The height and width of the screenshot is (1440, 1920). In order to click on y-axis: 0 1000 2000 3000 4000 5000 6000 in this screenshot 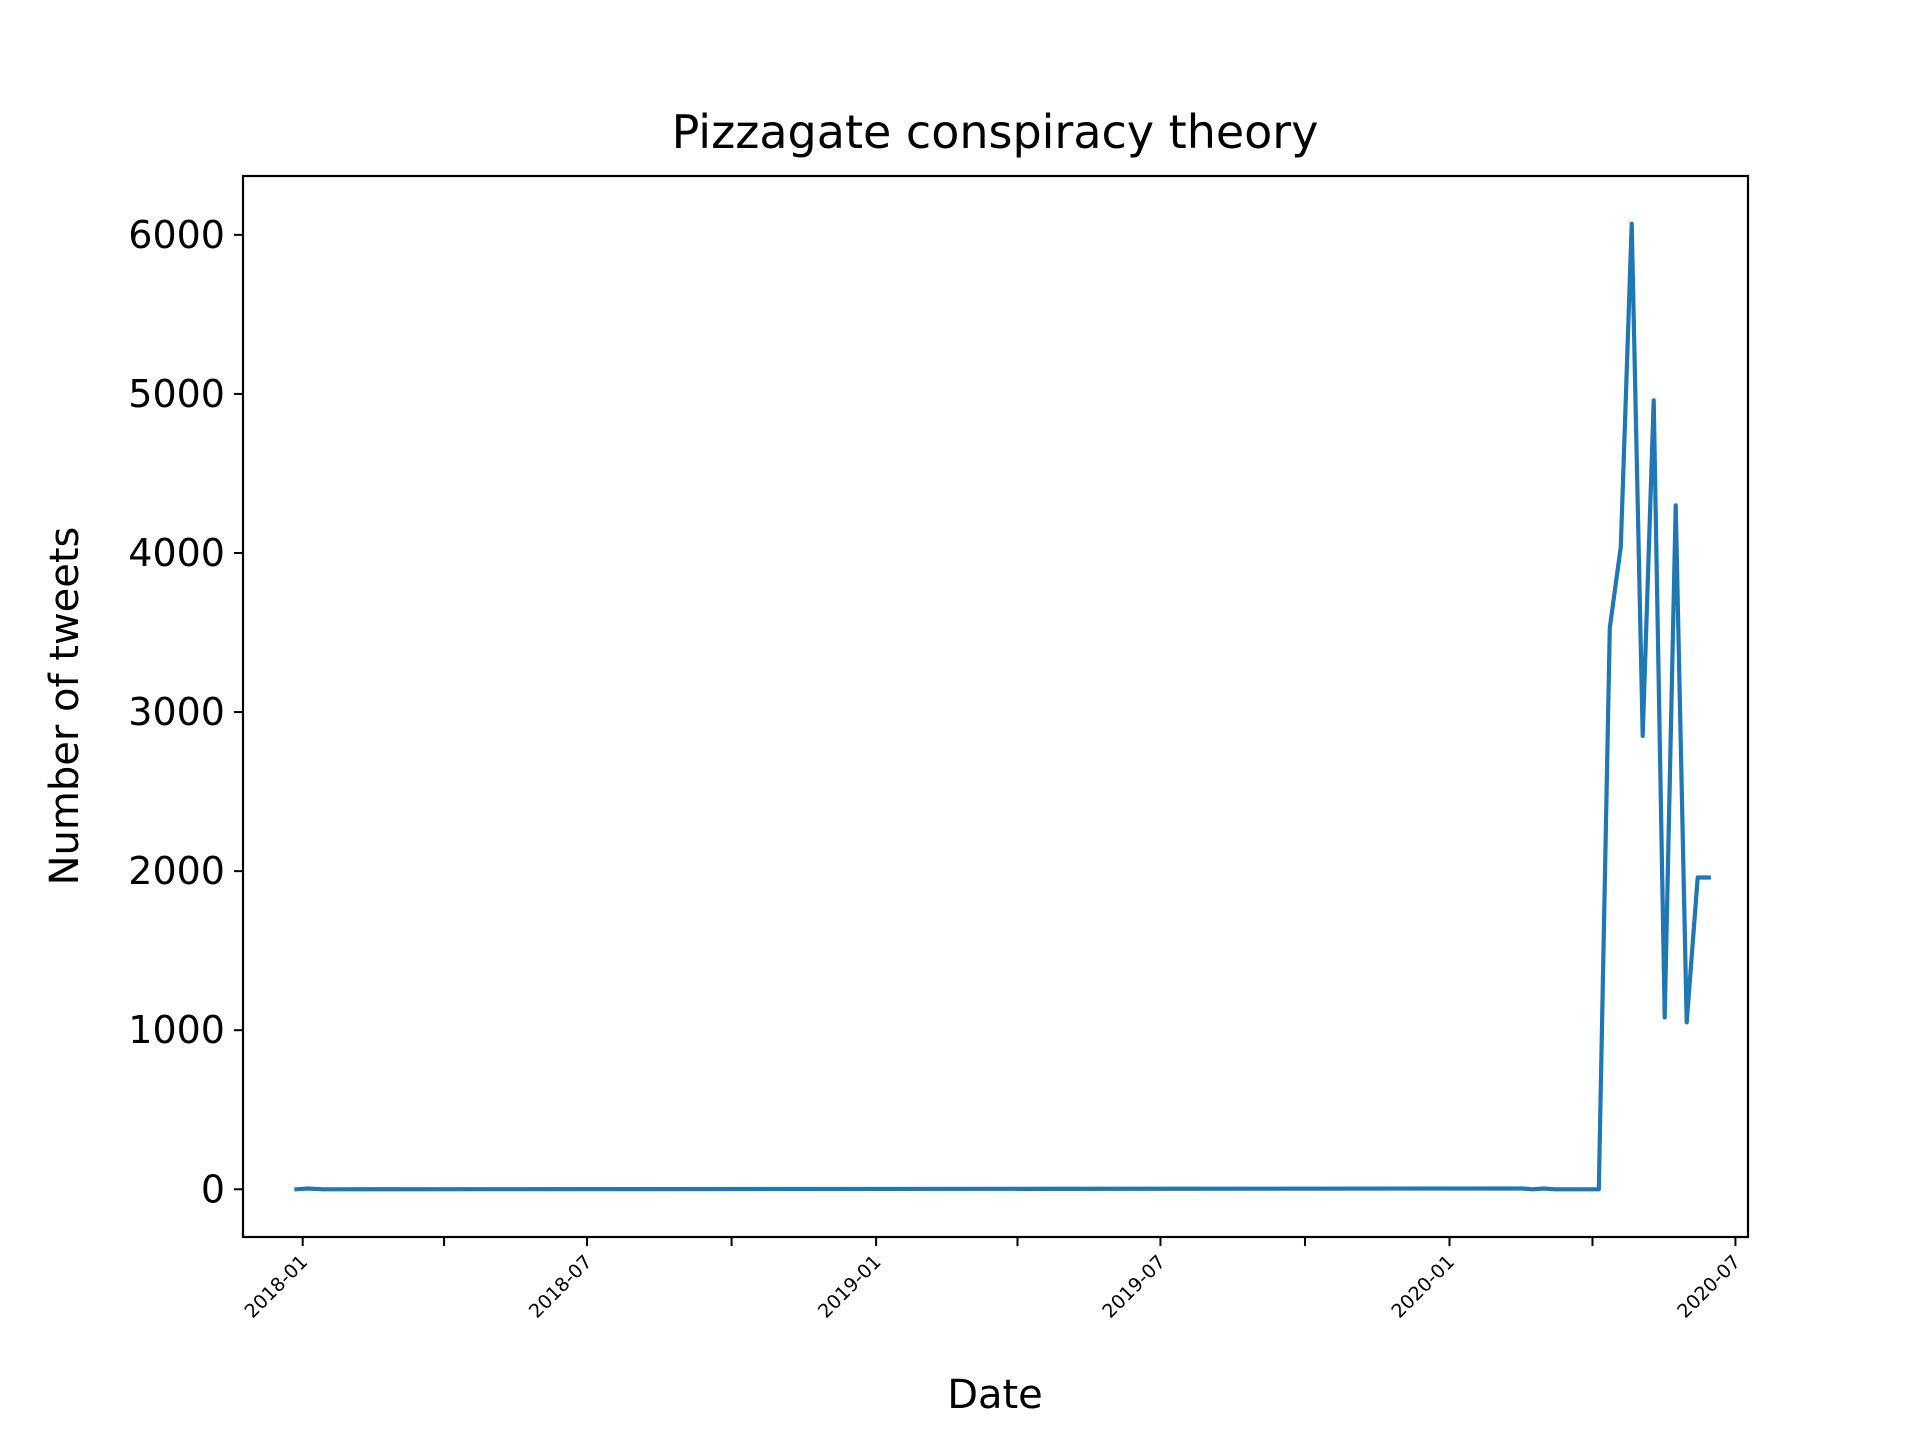, I will do `click(185, 712)`.